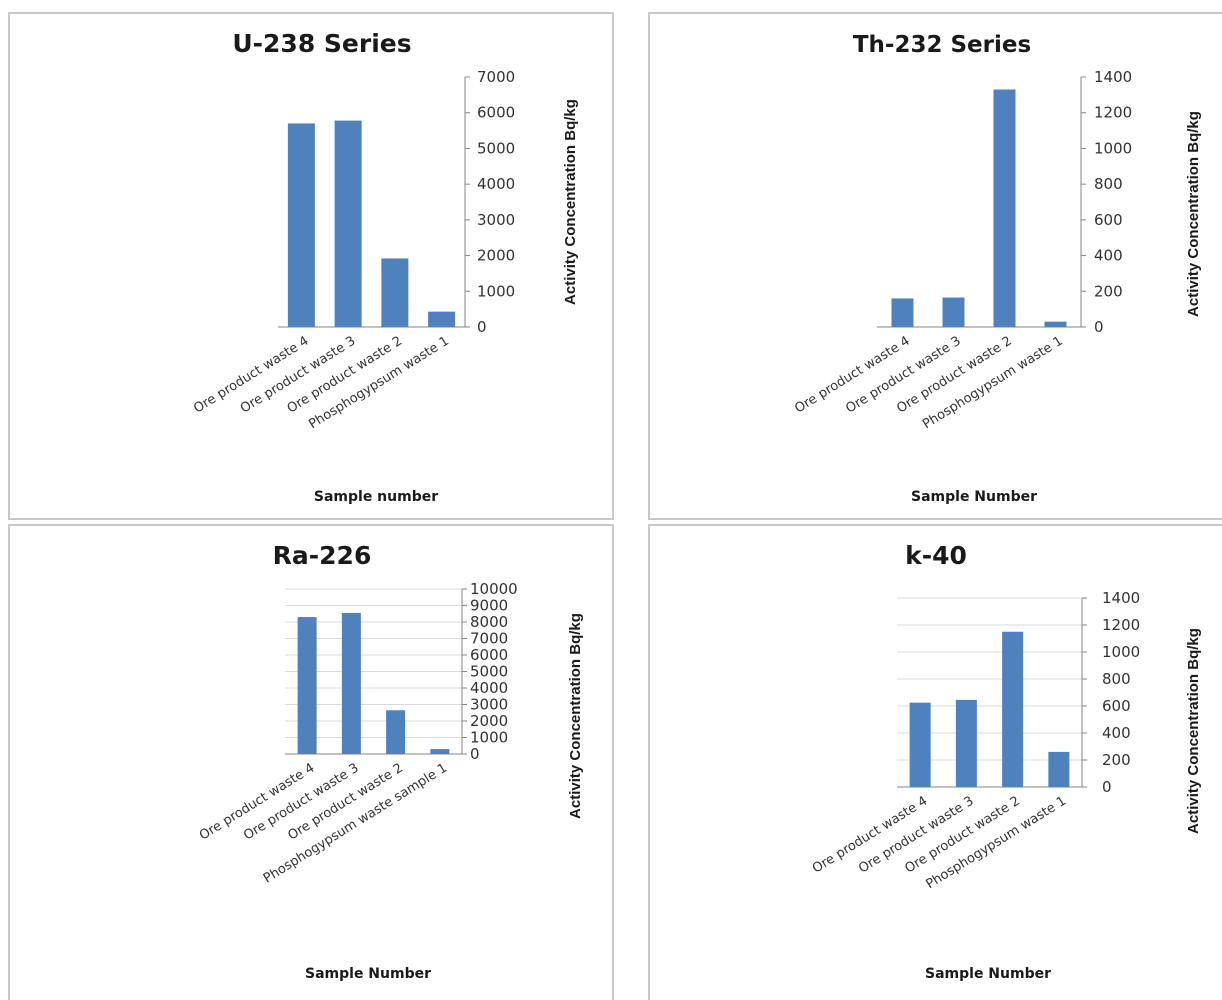  Describe the element at coordinates (942, 45) in the screenshot. I see `chart-title: Th-232 Series` at that location.